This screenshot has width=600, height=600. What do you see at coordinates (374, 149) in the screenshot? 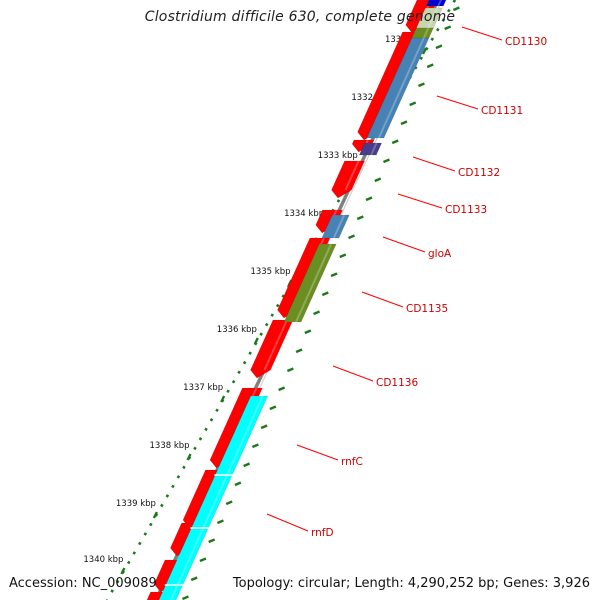
I see `reverse-cds-5-shade` at bounding box center [374, 149].